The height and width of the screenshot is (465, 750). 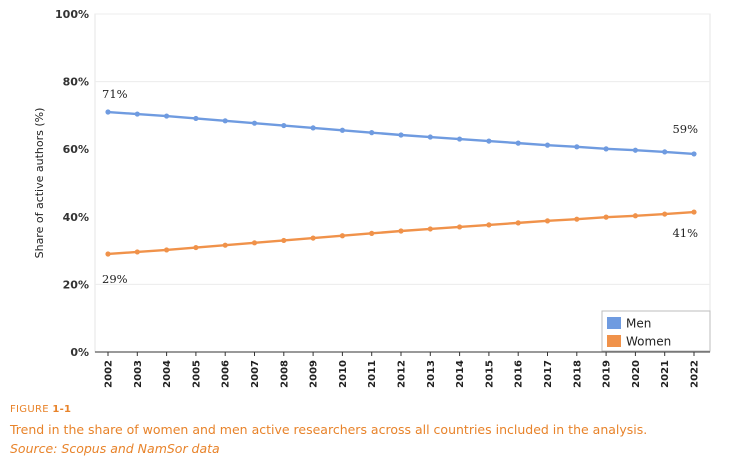 I want to click on y-tick-label: 0%, so click(x=79, y=352).